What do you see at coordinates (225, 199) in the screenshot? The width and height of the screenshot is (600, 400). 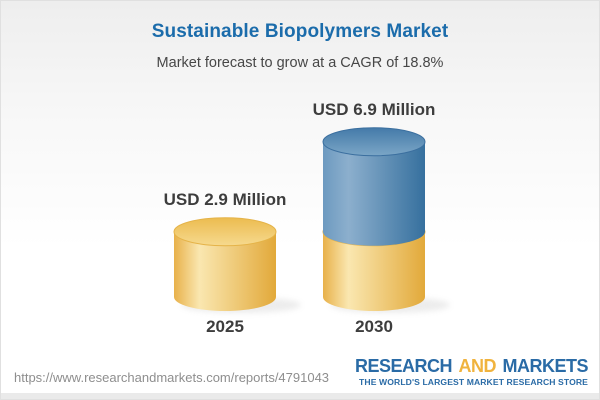 I see `value-label-2025: USD 2.9 Million` at bounding box center [225, 199].